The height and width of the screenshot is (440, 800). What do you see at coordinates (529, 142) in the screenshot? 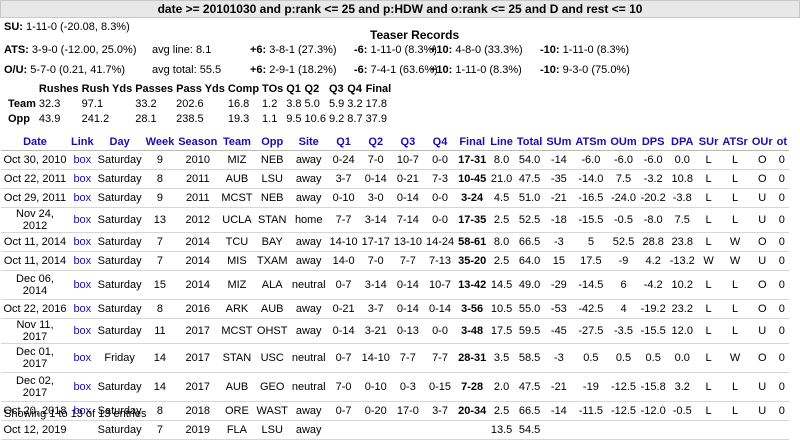
I see `column-header-total: Total` at bounding box center [529, 142].